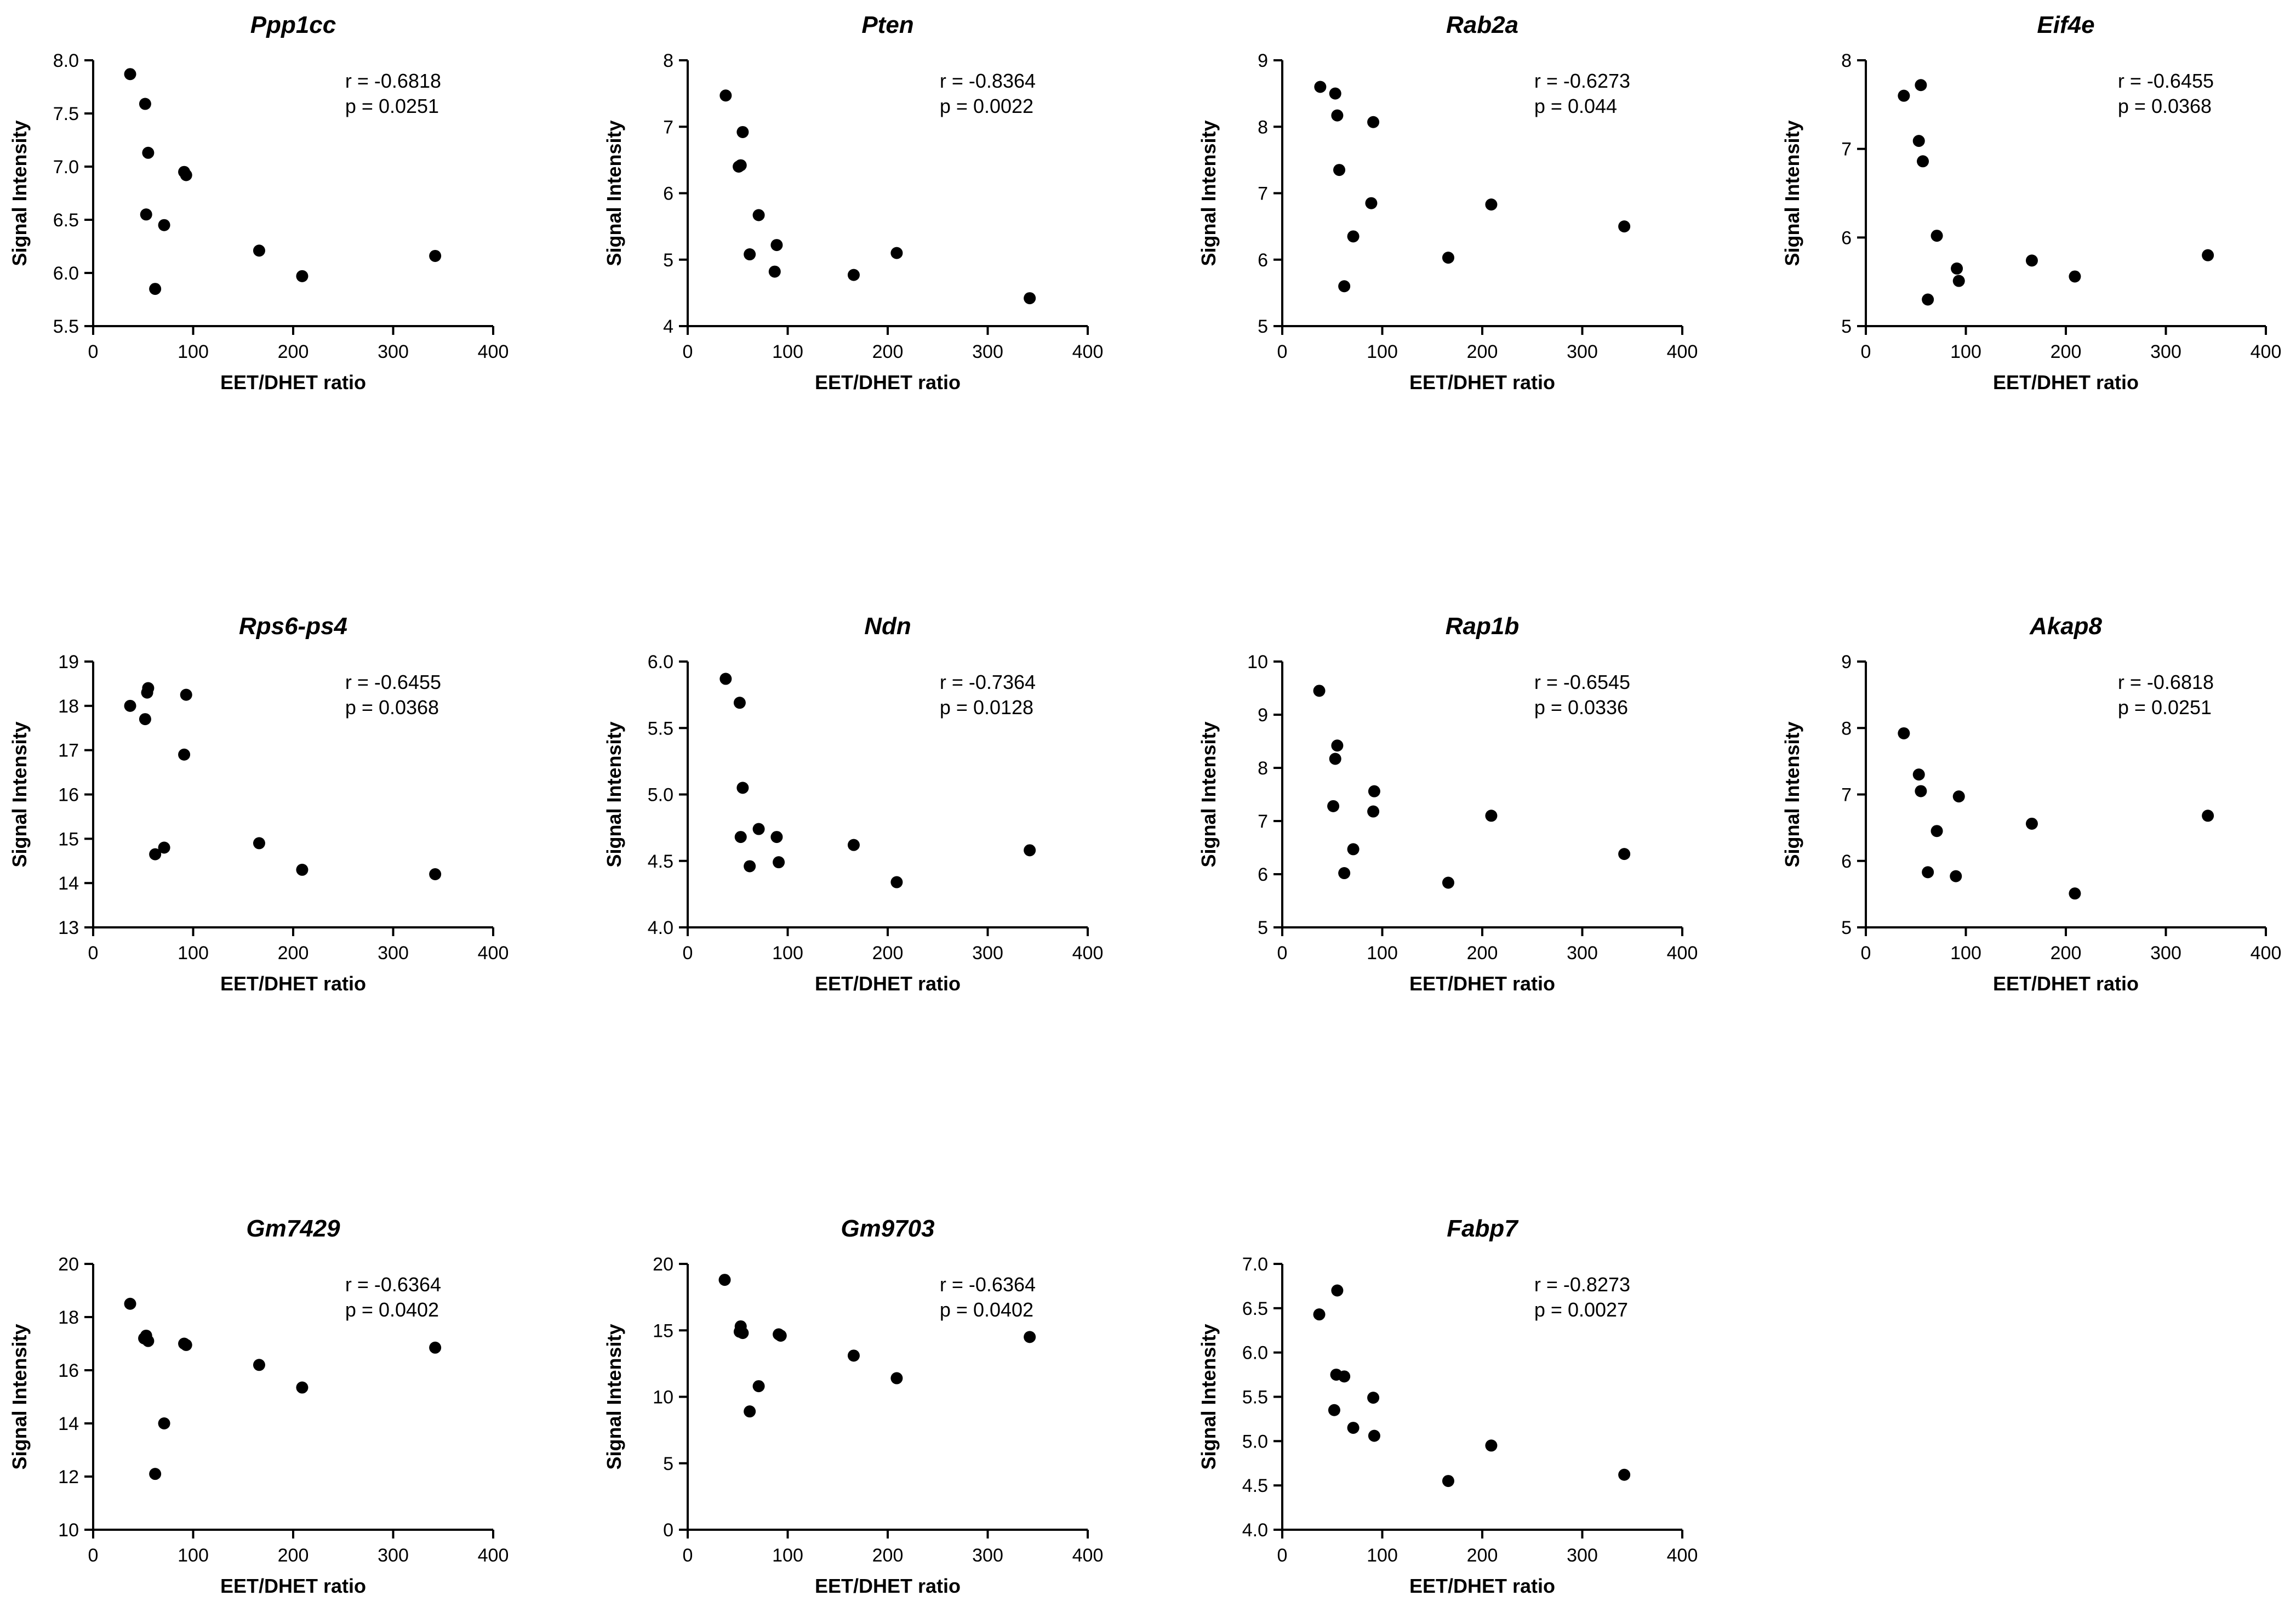 The height and width of the screenshot is (1624, 2296). I want to click on x-tick-label: 400, so click(493, 953).